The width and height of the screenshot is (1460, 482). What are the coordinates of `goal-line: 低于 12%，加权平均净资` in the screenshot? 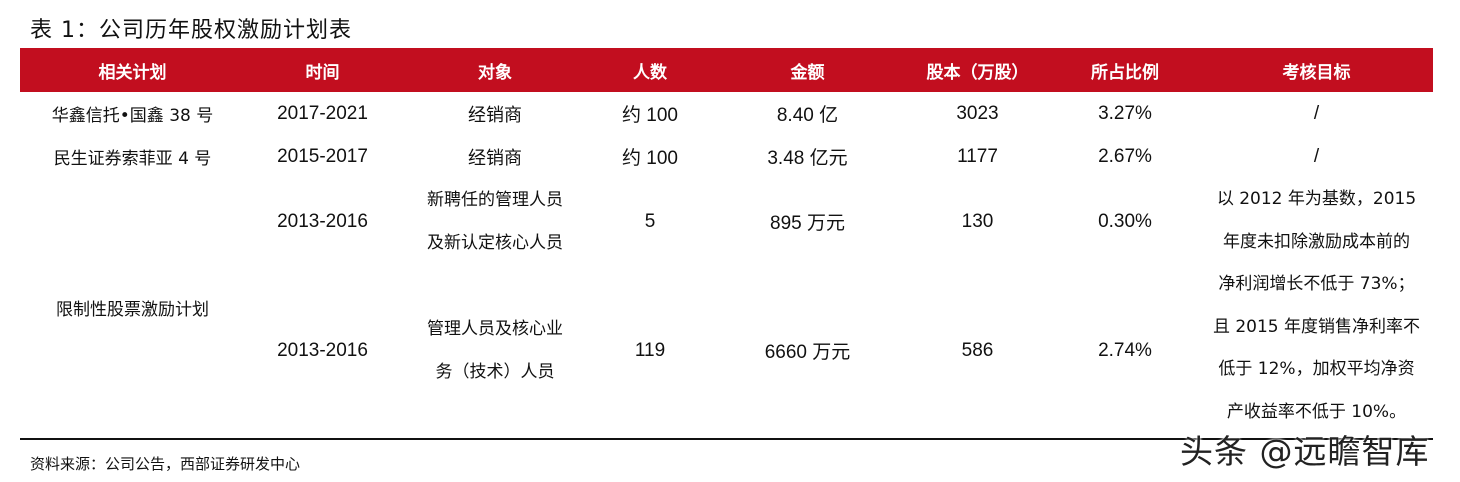 It's located at (1316, 369).